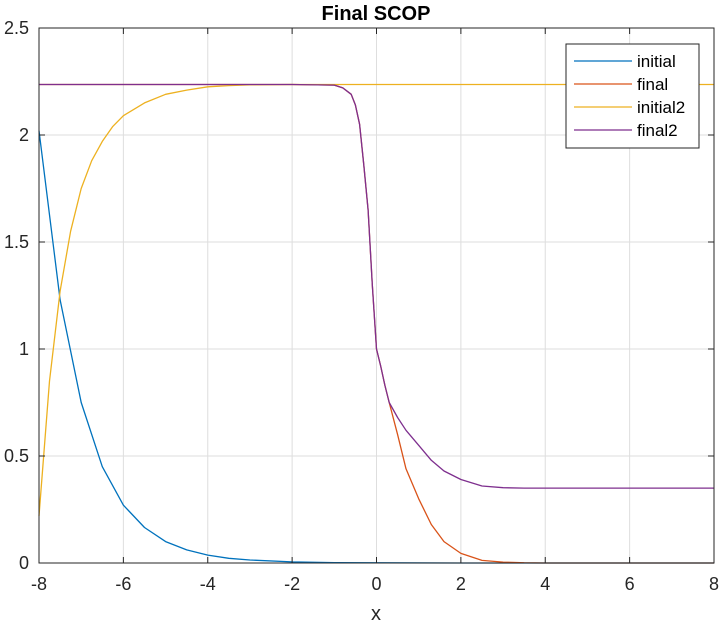  I want to click on x-tick-label: 0, so click(376, 584).